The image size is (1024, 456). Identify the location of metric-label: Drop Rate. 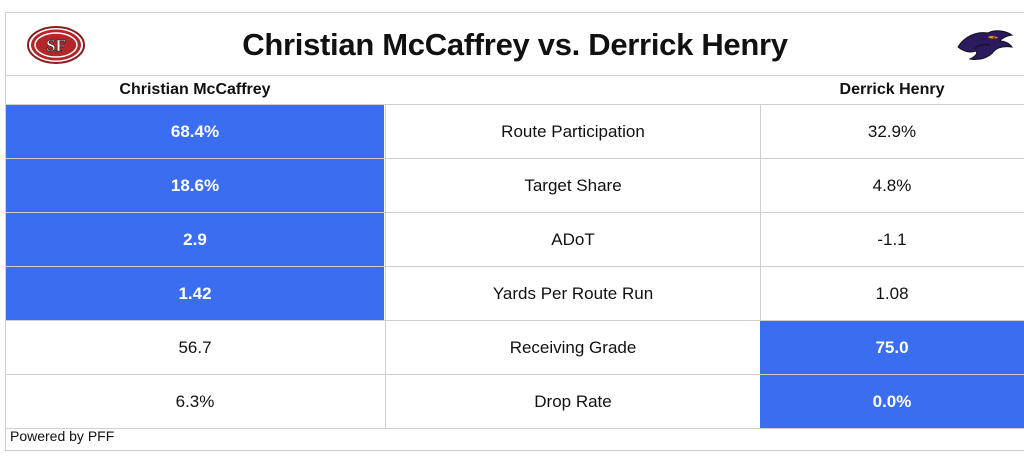
(573, 401).